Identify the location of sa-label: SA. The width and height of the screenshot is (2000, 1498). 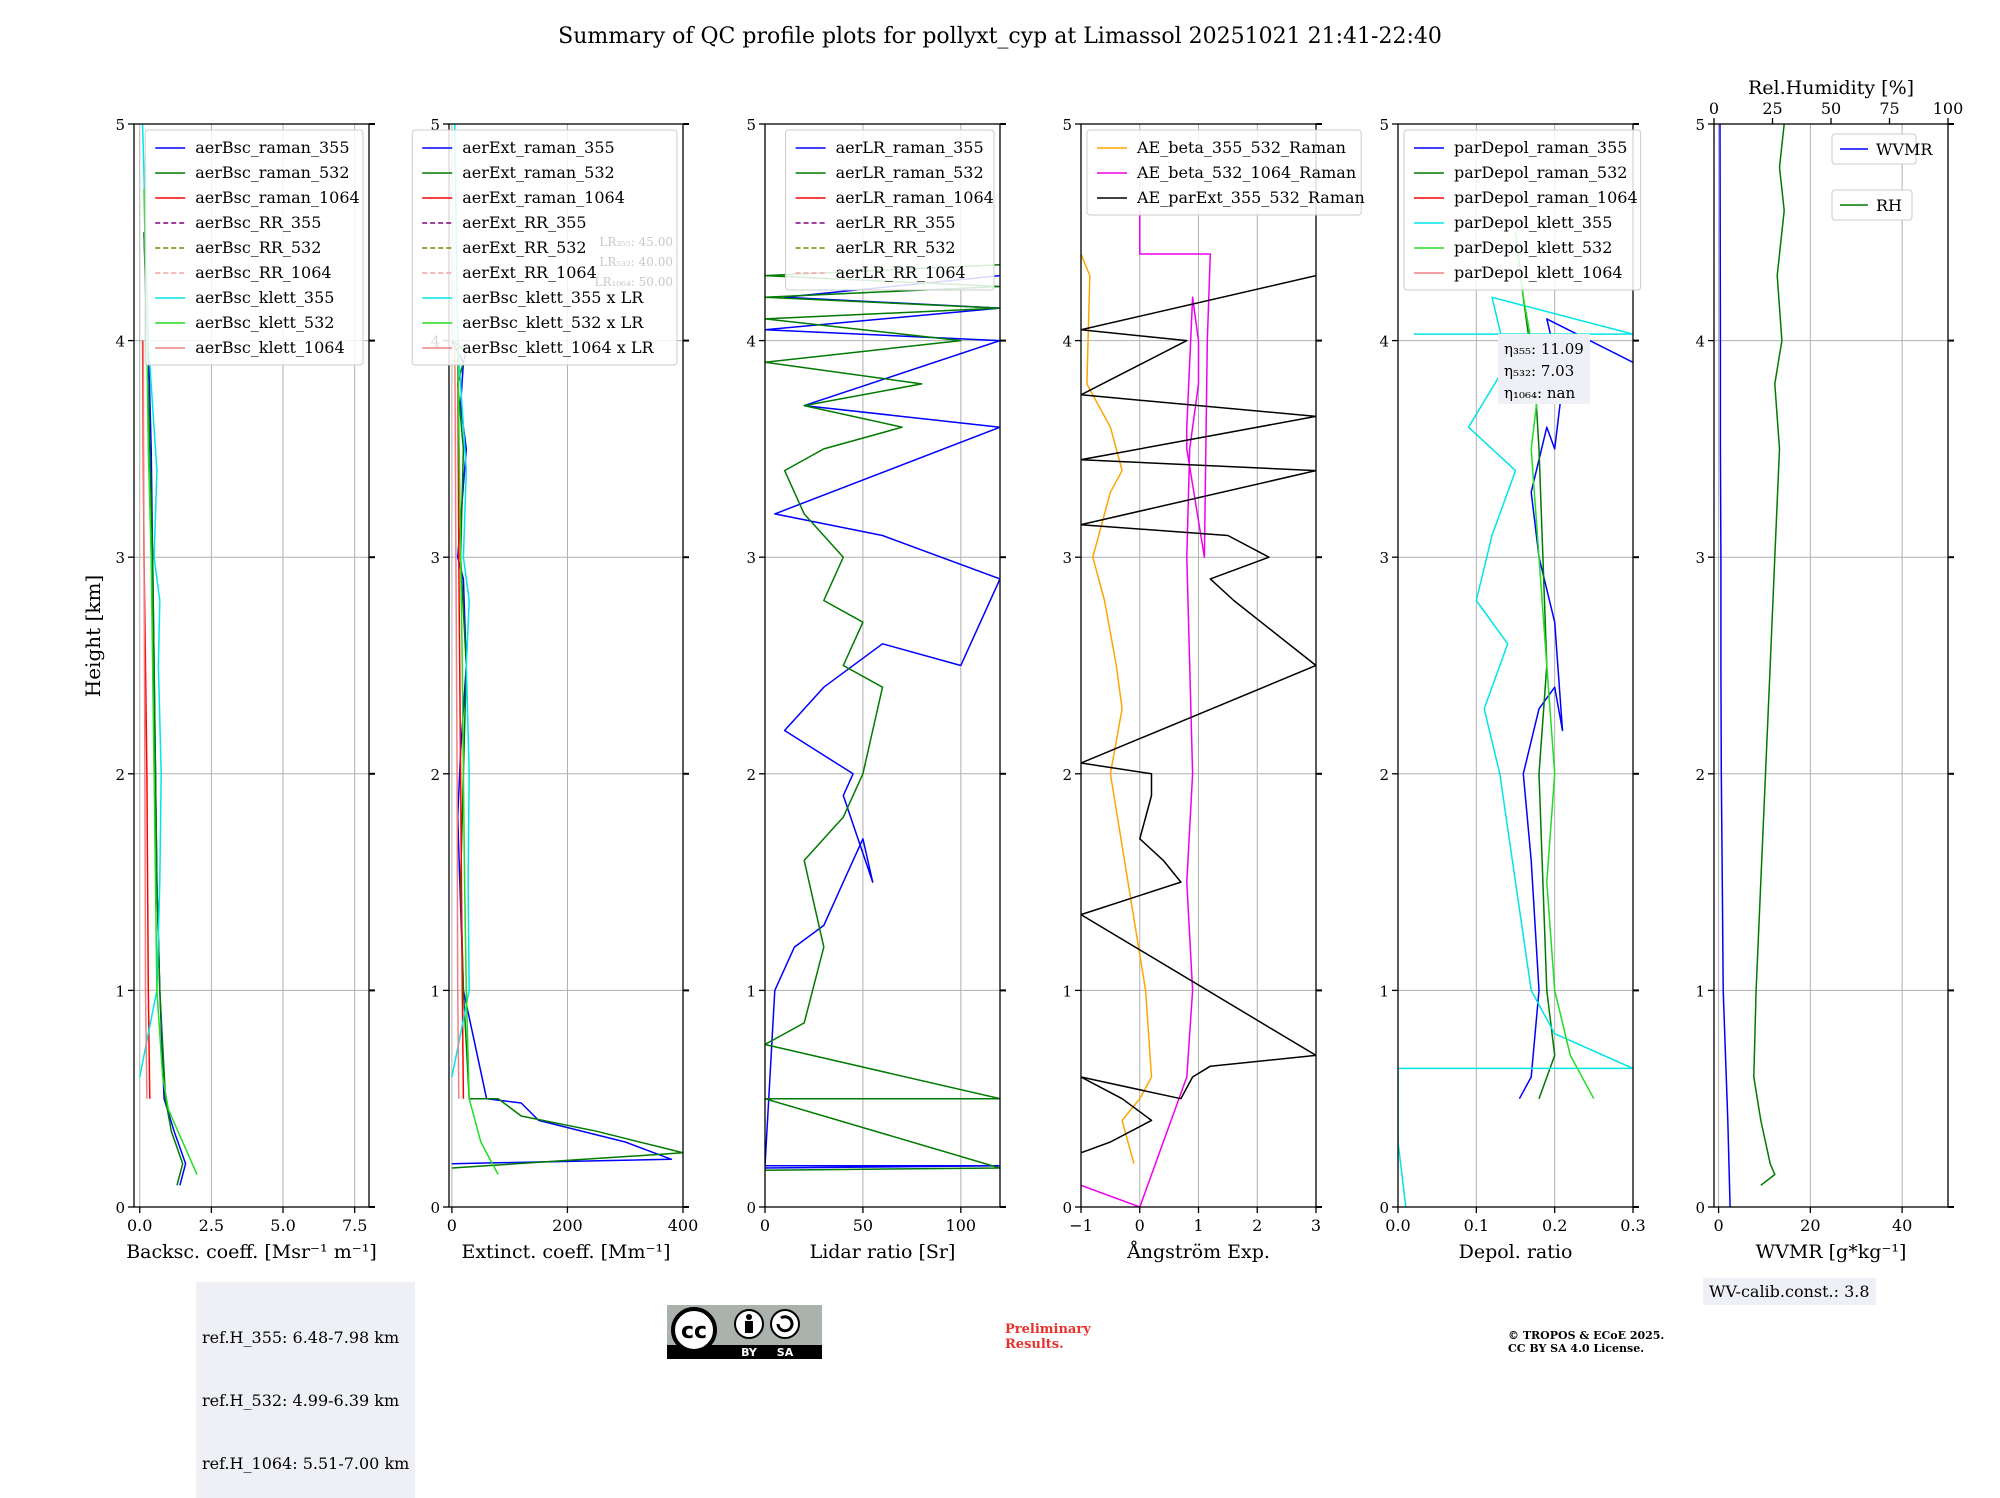
(785, 1352).